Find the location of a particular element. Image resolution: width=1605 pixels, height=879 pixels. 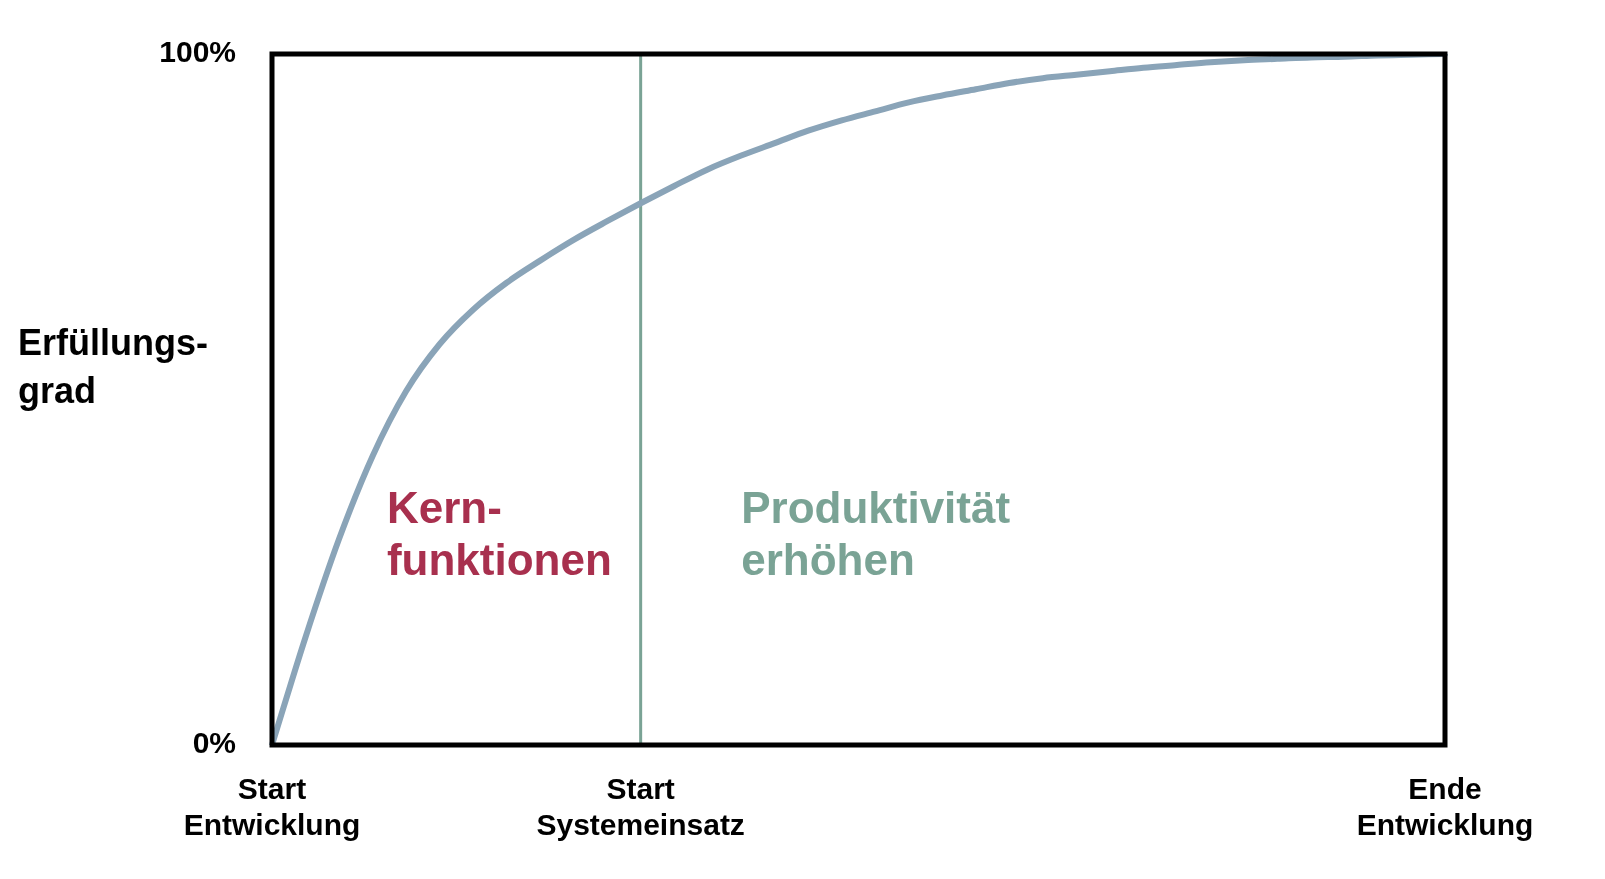

x-tick-label: Start Entwicklung is located at coordinates (272, 807).